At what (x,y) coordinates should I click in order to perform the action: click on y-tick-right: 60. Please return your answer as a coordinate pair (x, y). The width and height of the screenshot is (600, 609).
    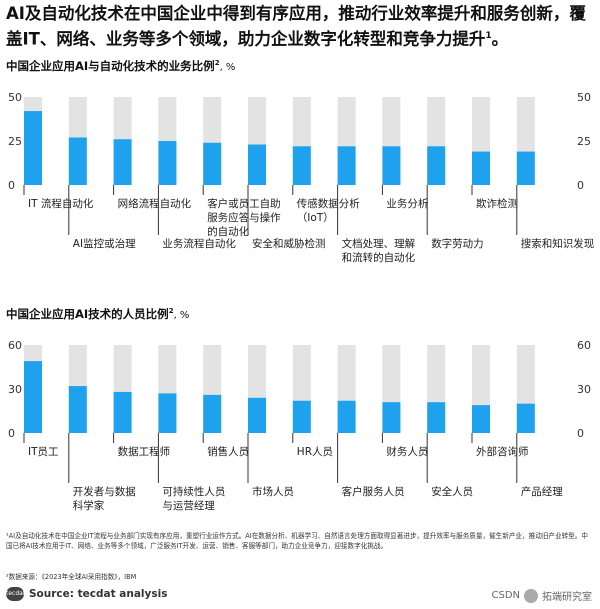
    Looking at the image, I should click on (584, 345).